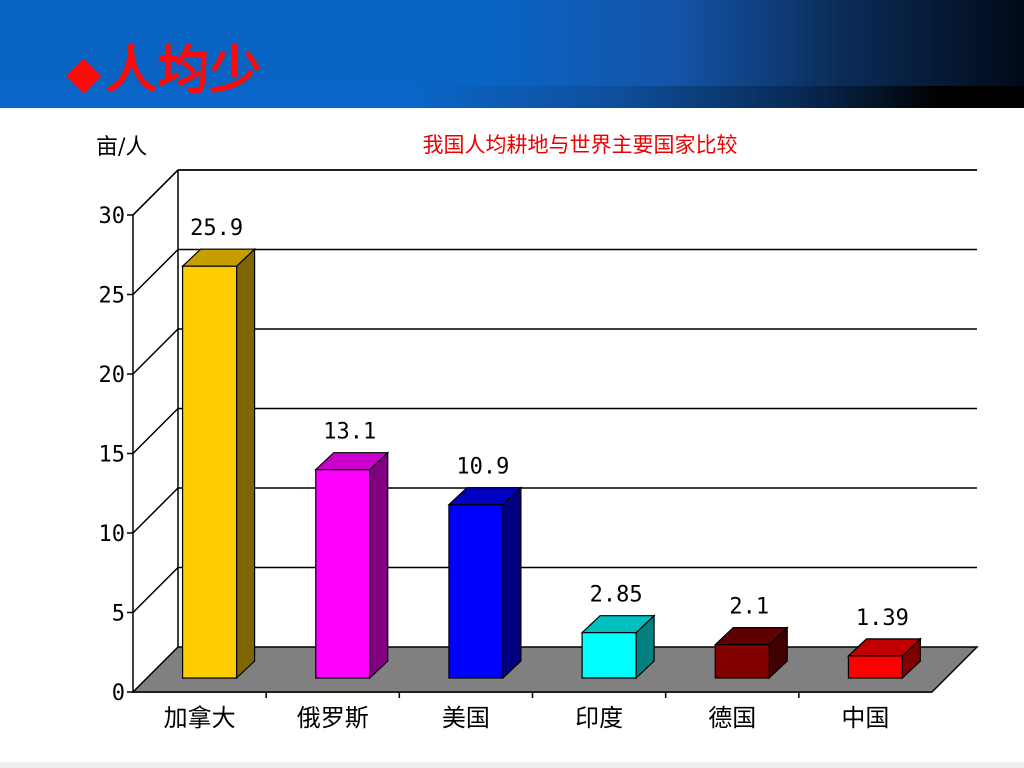 This screenshot has height=768, width=1024. I want to click on data-label: 25.9, so click(216, 228).